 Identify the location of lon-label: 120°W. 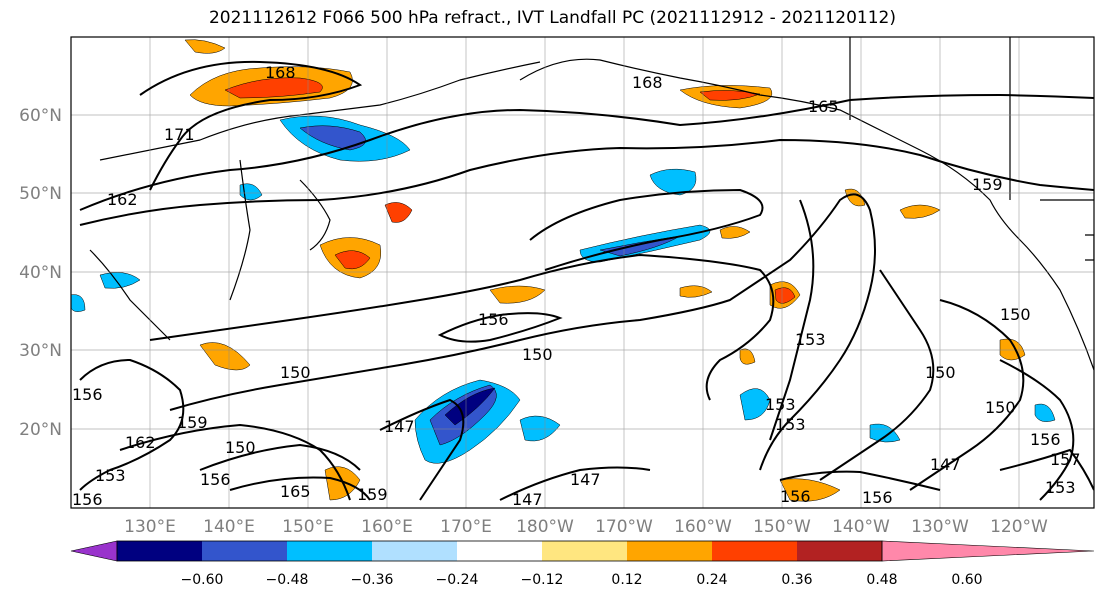
(1019, 527).